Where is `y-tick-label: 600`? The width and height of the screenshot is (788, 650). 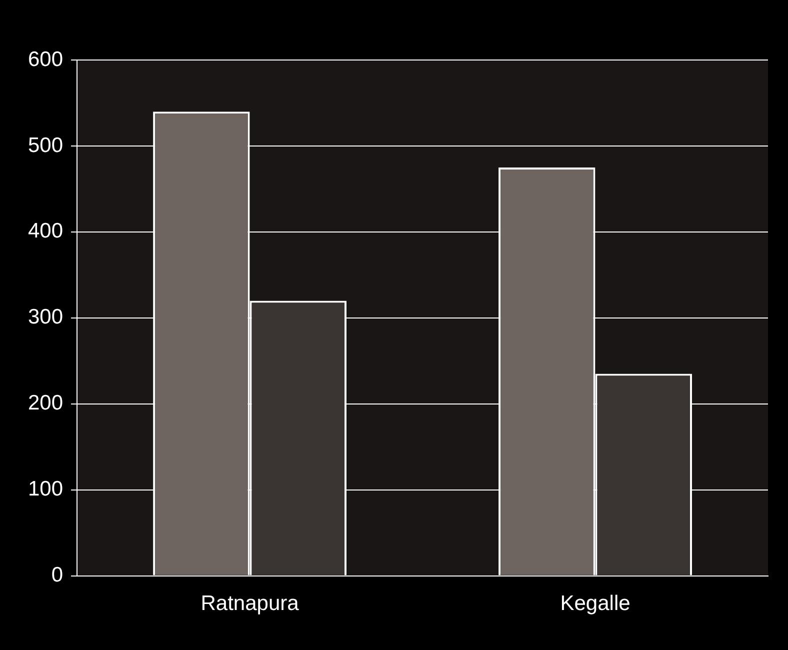 y-tick-label: 600 is located at coordinates (46, 59).